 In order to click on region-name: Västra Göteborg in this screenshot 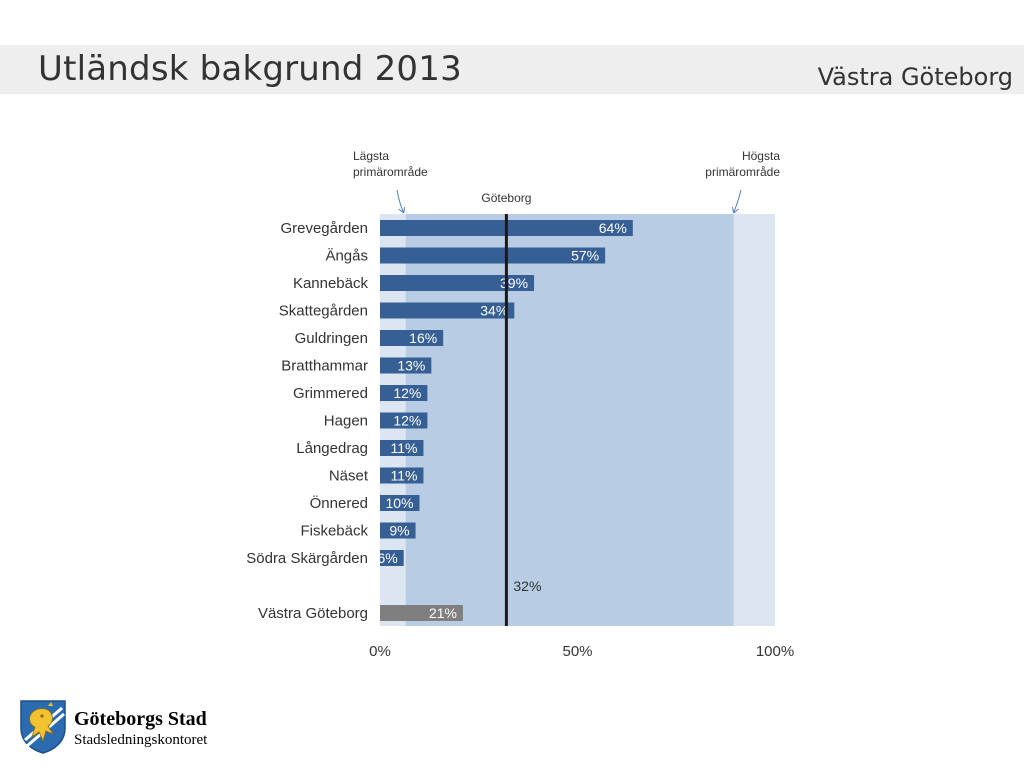, I will do `click(915, 77)`.